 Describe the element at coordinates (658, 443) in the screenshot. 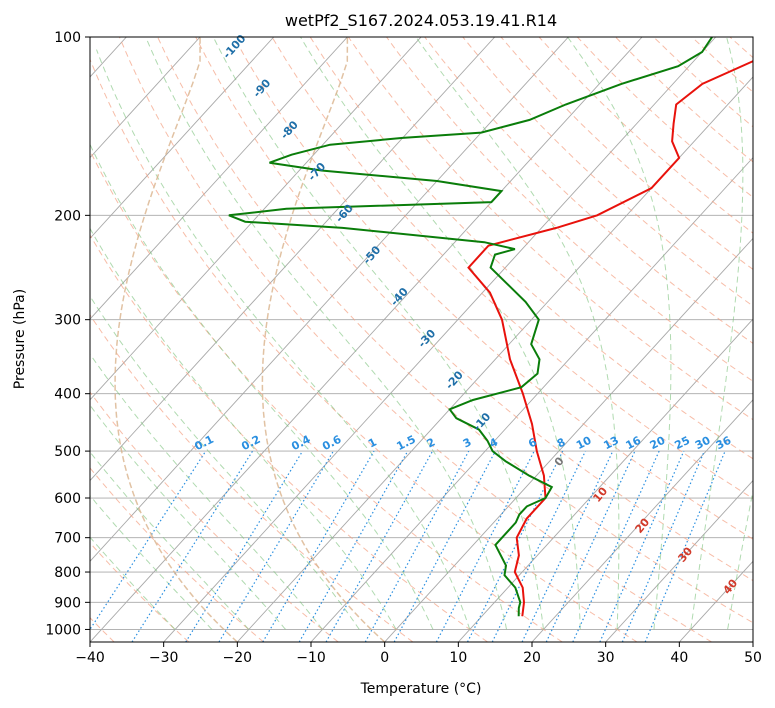

I see `mixing-ratio-label: 20` at that location.